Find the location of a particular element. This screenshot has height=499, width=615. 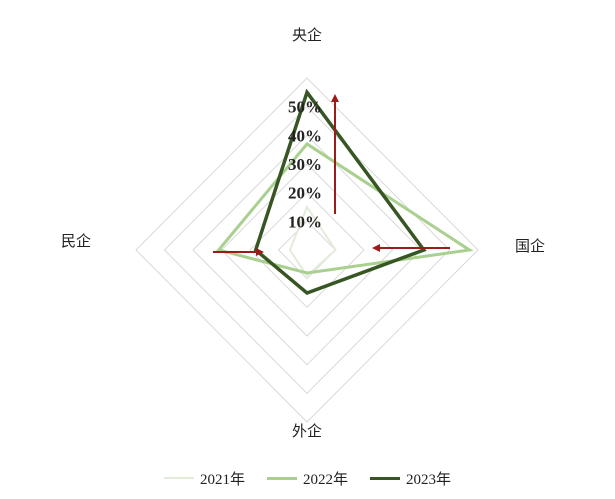

series-2023年 is located at coordinates (340, 191).